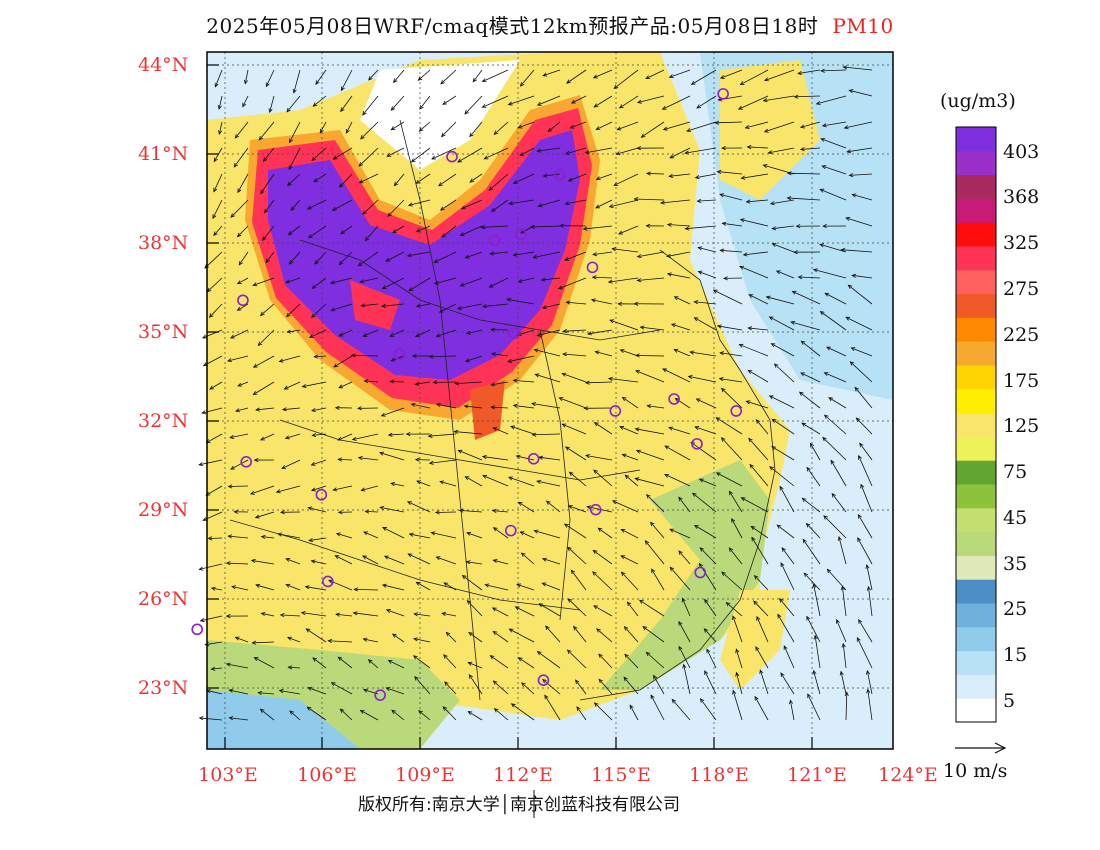  What do you see at coordinates (163, 65) in the screenshot?
I see `lat-label-44: 44°N` at bounding box center [163, 65].